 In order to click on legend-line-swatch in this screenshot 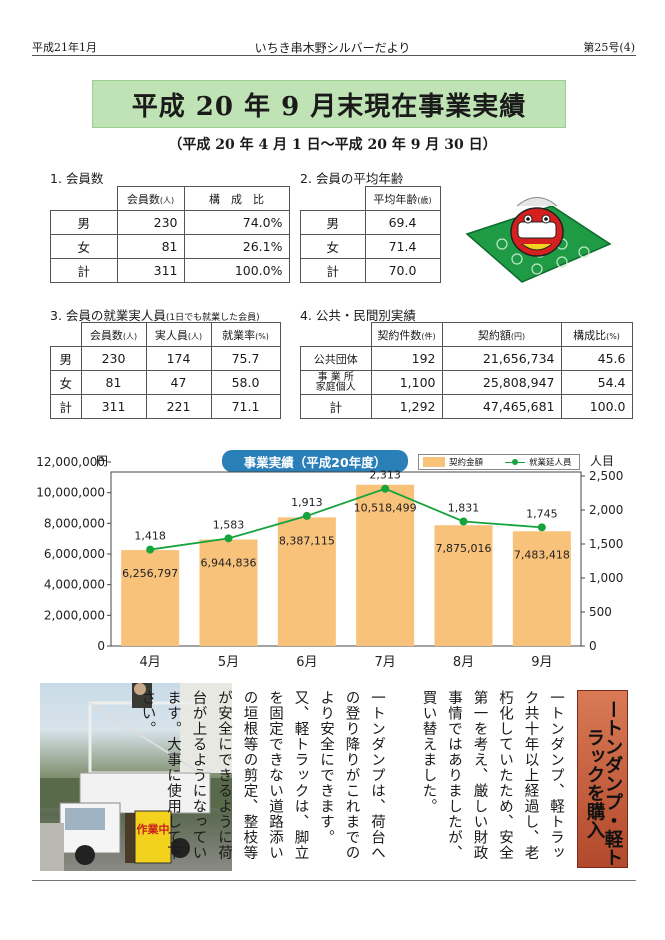, I will do `click(515, 461)`.